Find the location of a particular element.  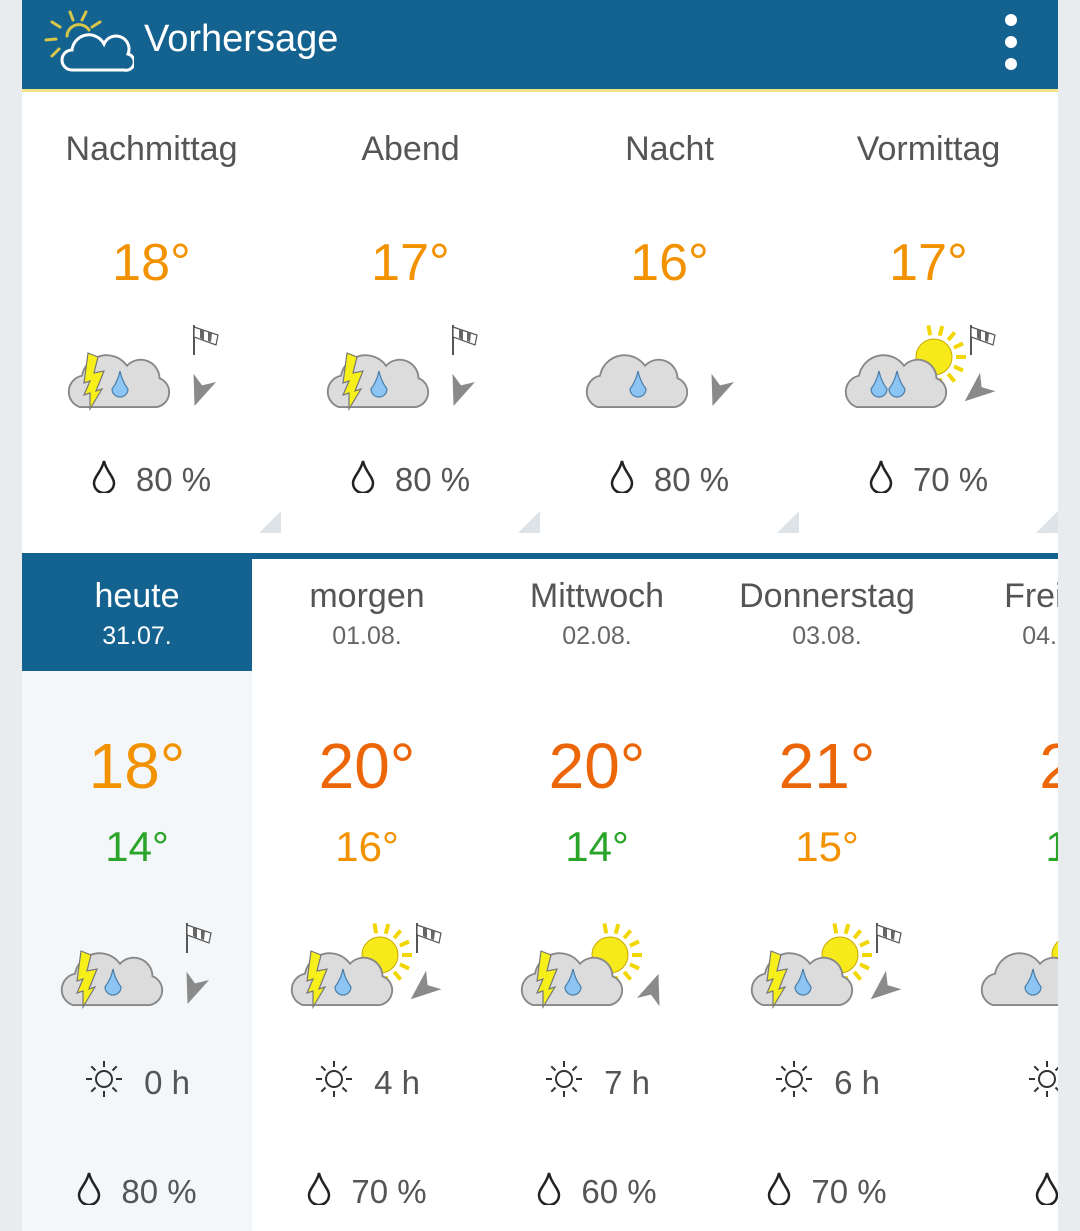

day-date: 01.08. is located at coordinates (367, 636).